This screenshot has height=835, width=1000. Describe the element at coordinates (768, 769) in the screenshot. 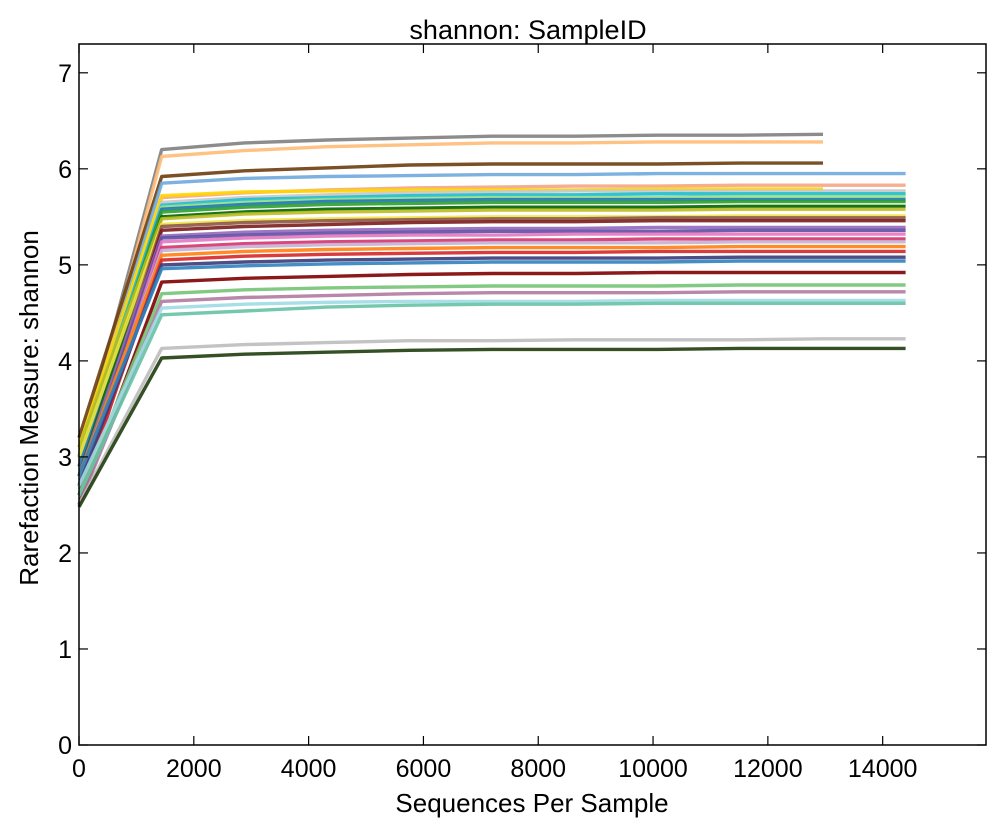

I see `x-tick-label: 12000` at that location.